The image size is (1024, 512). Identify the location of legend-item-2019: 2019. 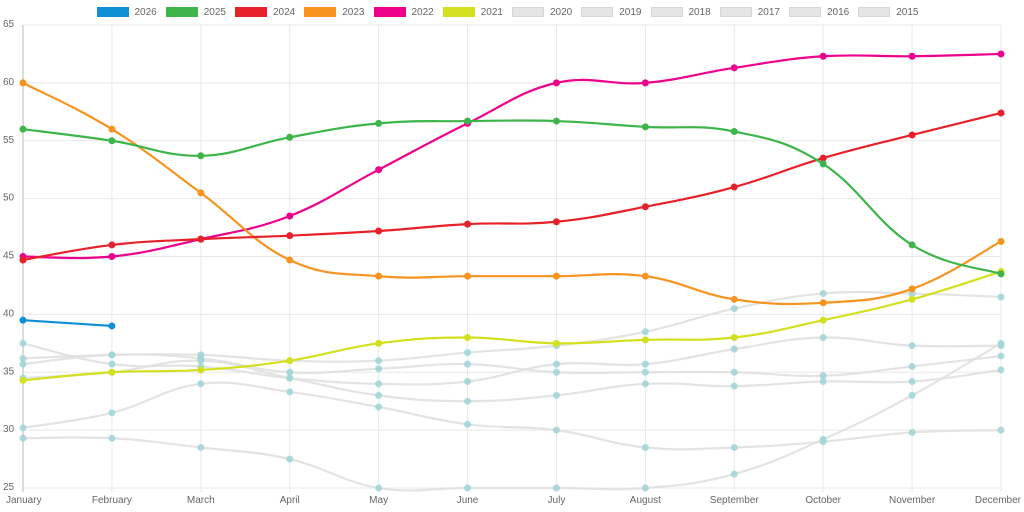
(611, 12).